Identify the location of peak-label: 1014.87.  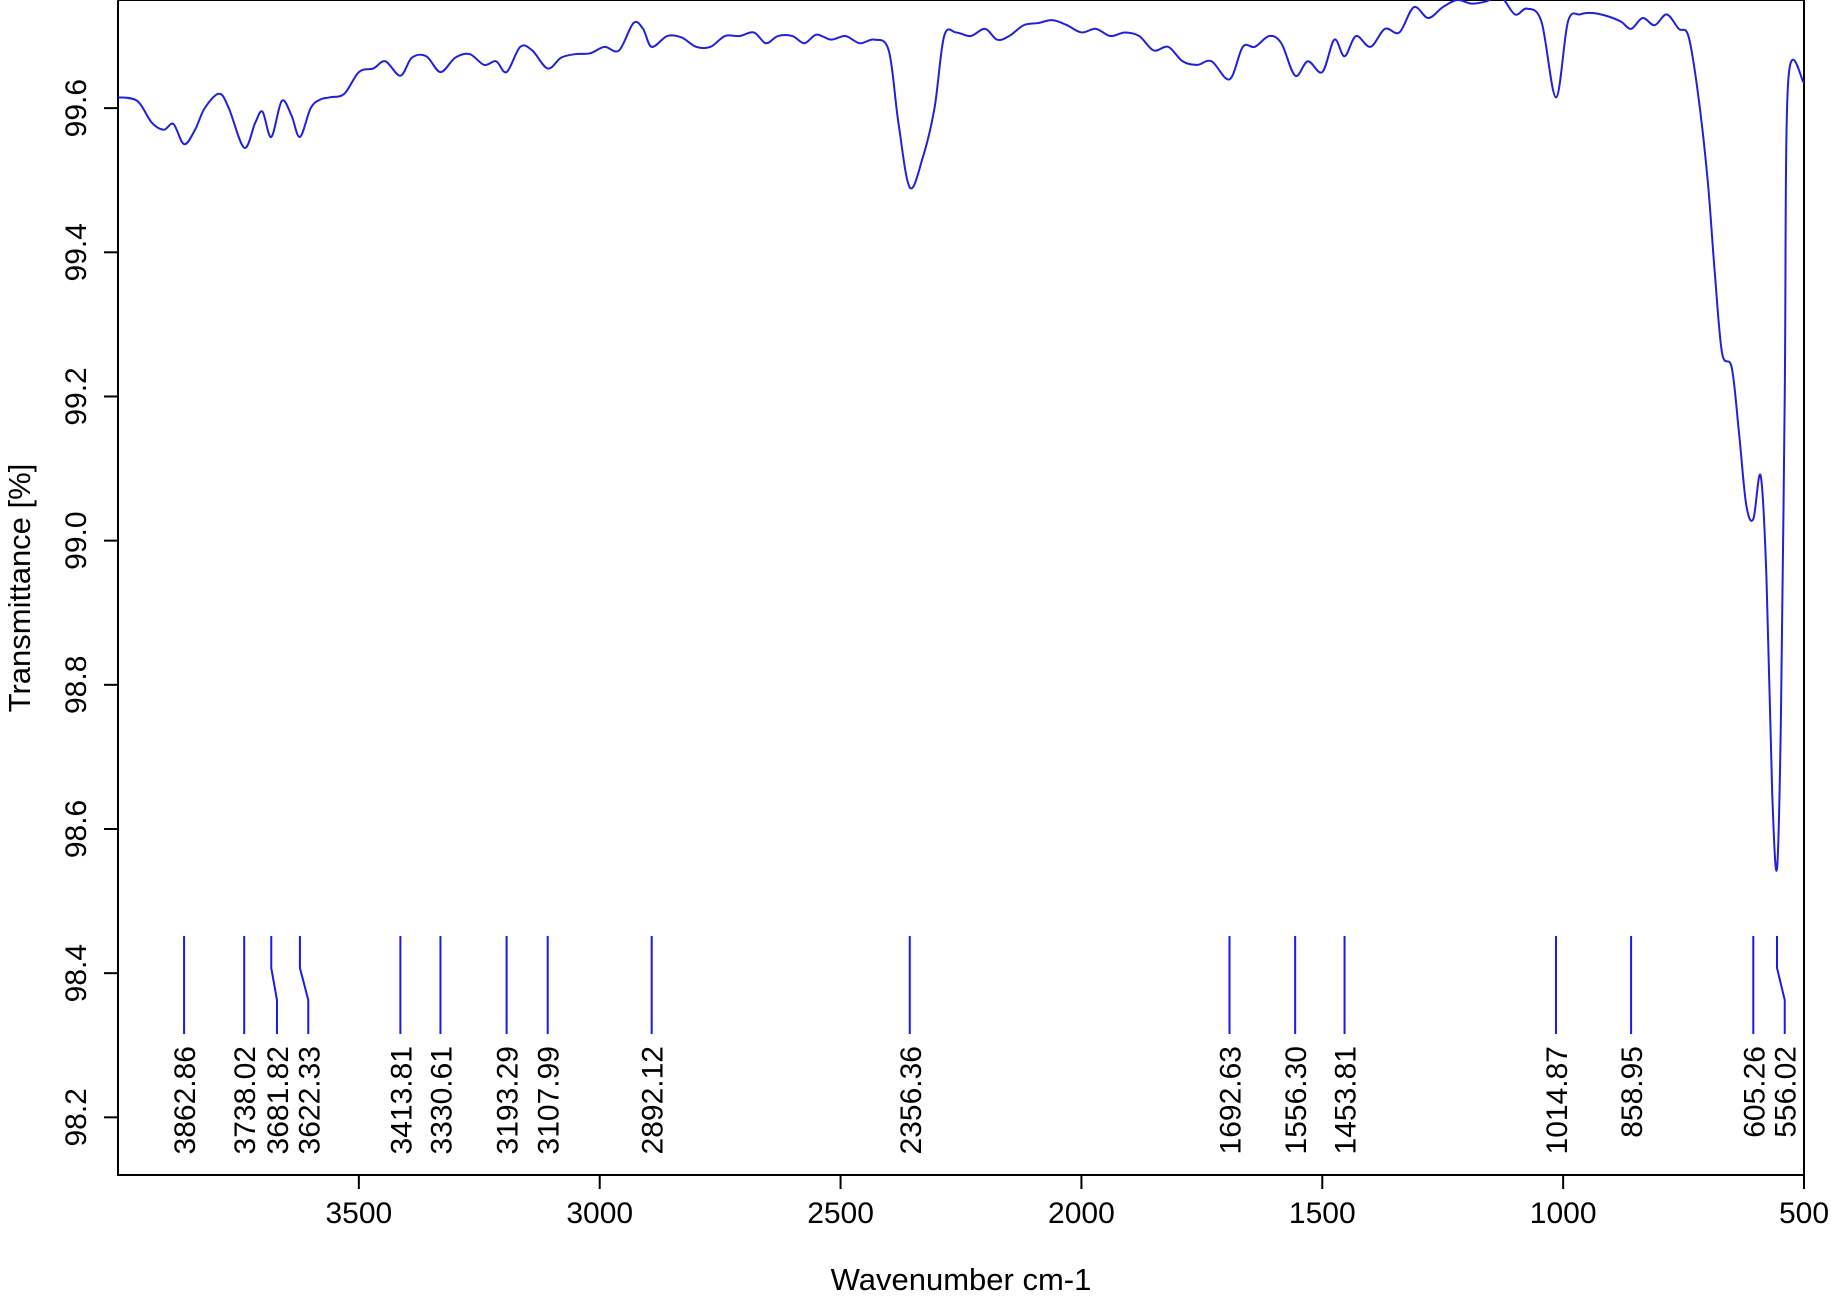
(1557, 1100).